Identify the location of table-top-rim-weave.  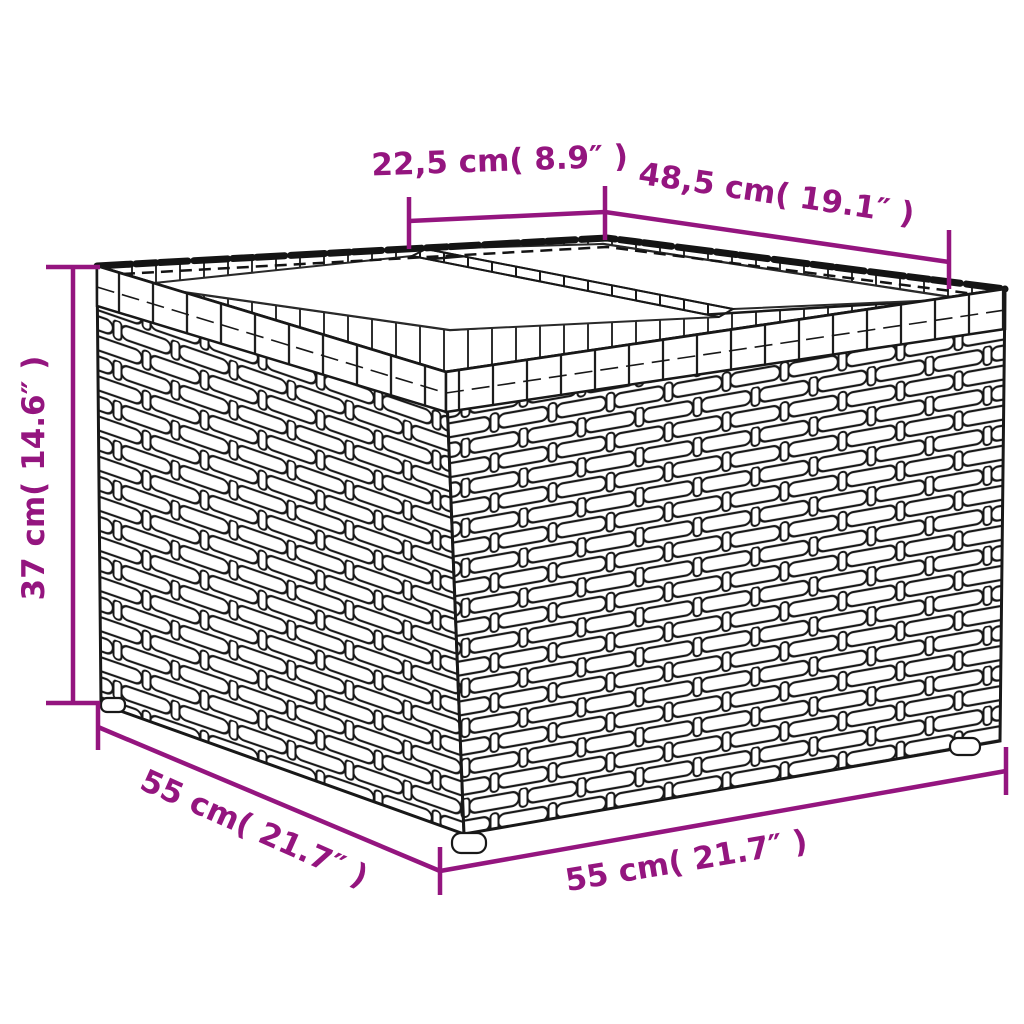
(551, 305).